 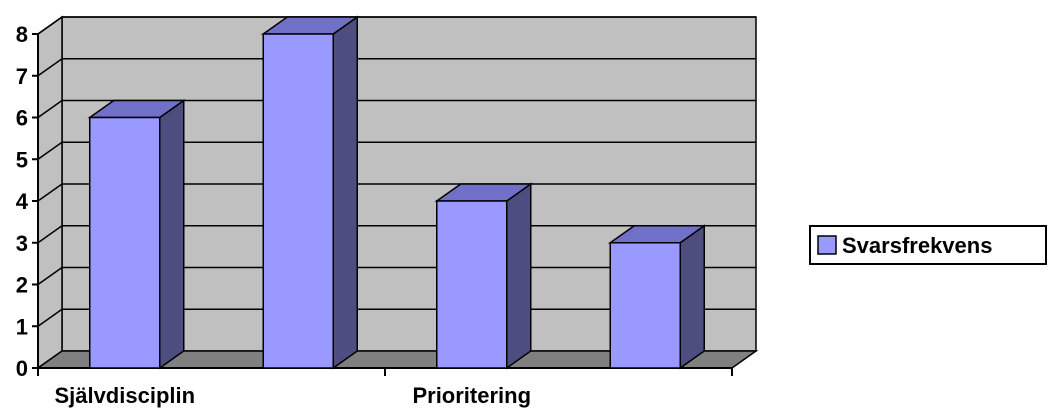 I want to click on y-tick-label: 1, so click(x=22, y=326).